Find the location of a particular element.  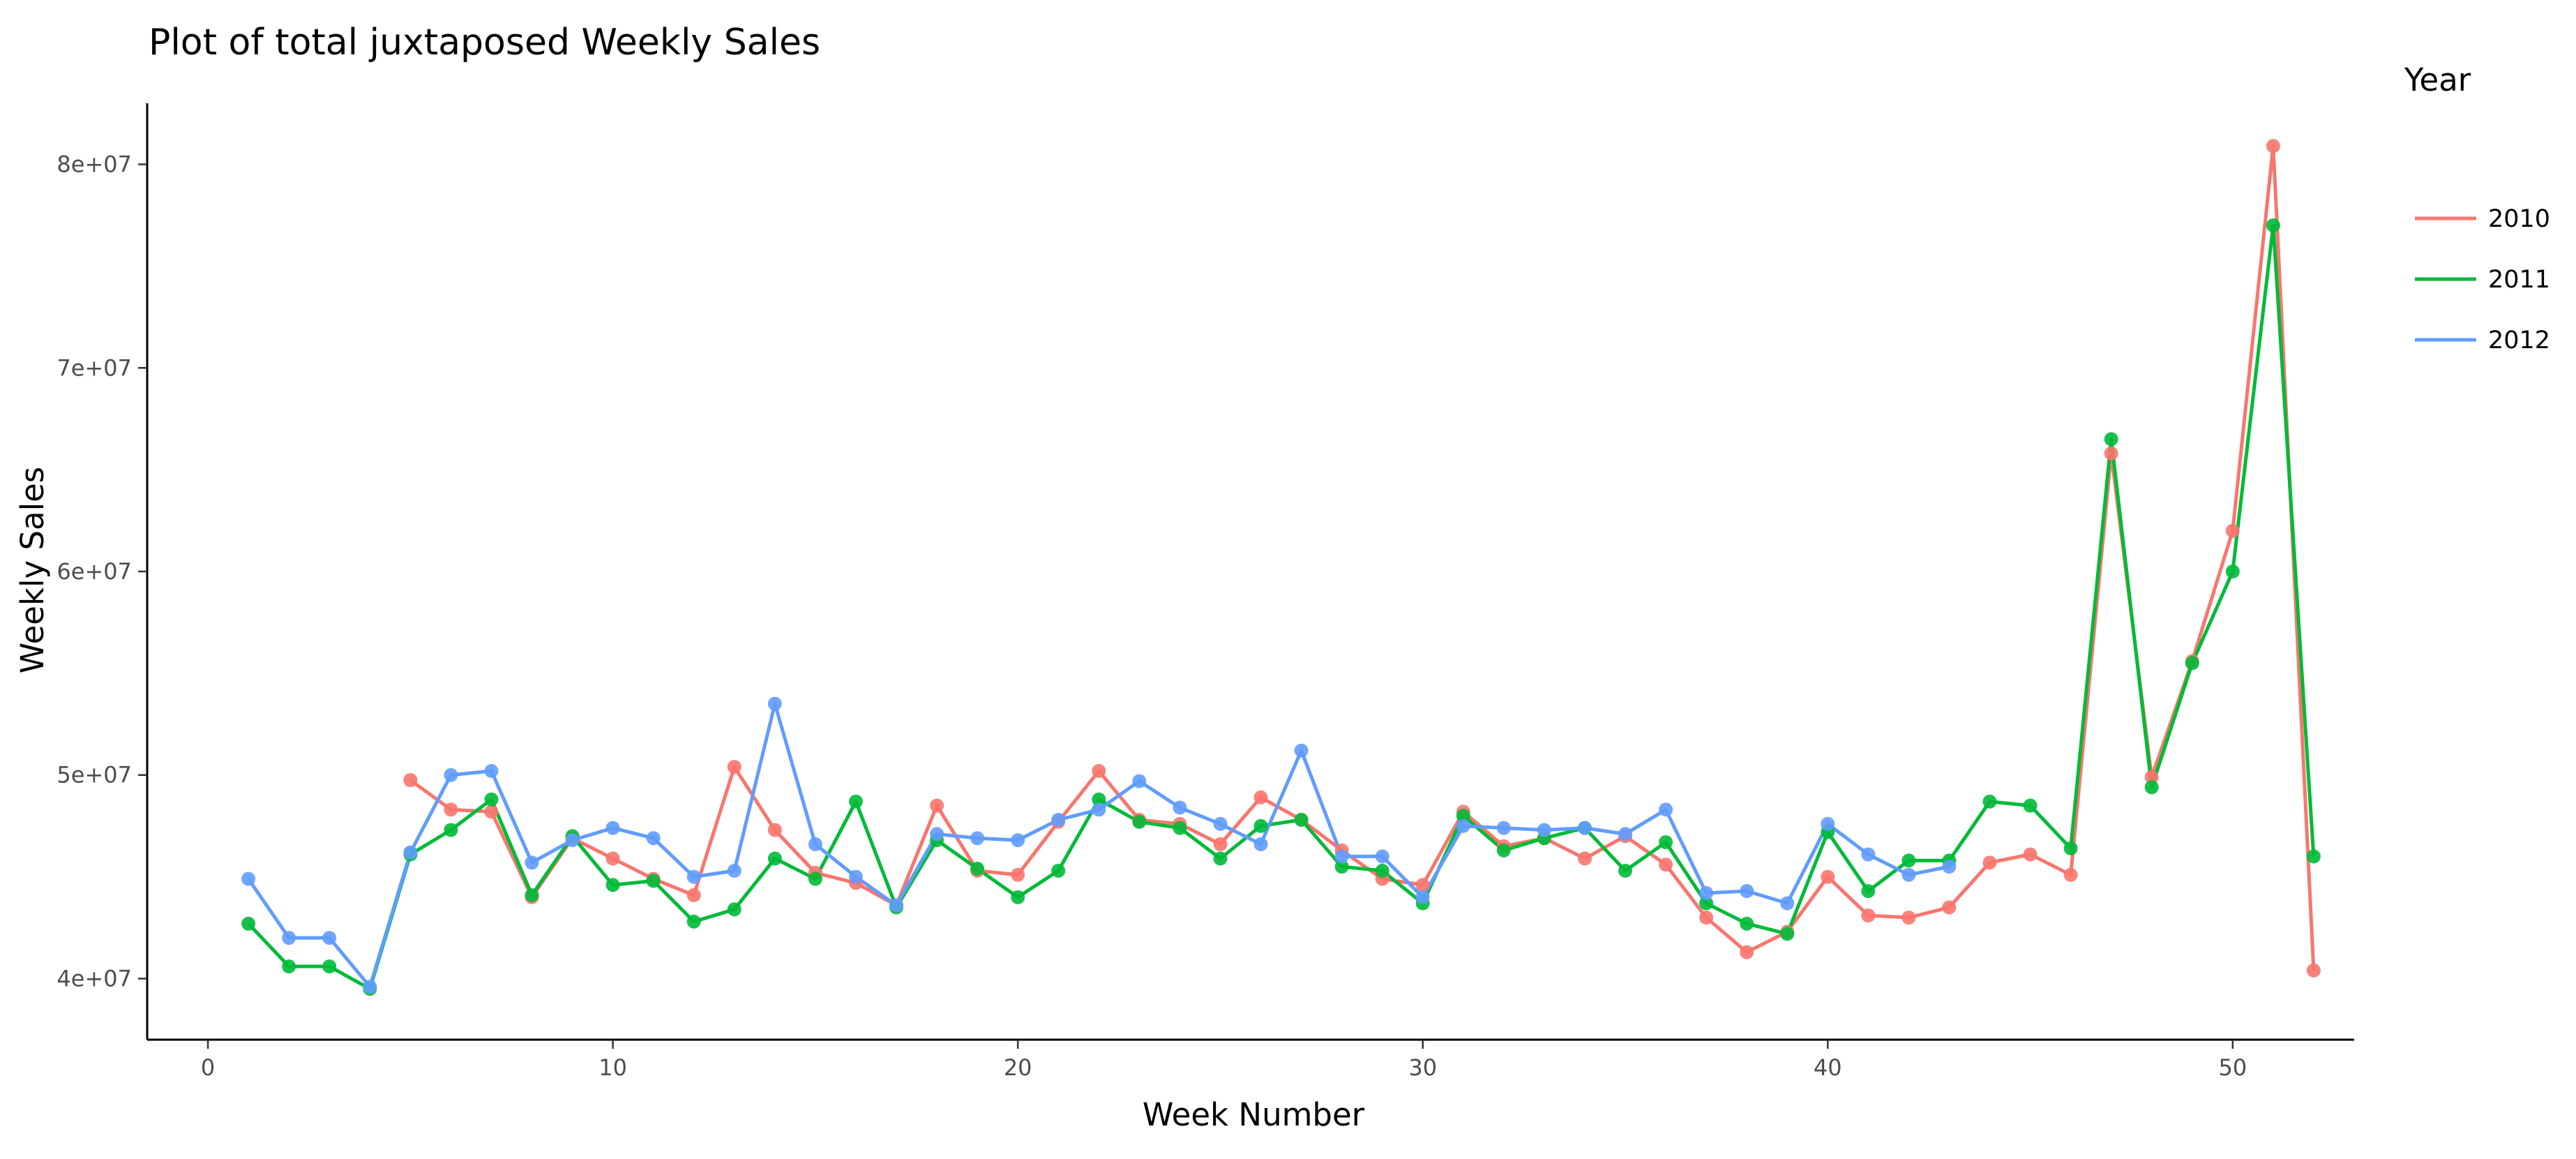

y-axis-title: Weekly Sales is located at coordinates (32, 570).